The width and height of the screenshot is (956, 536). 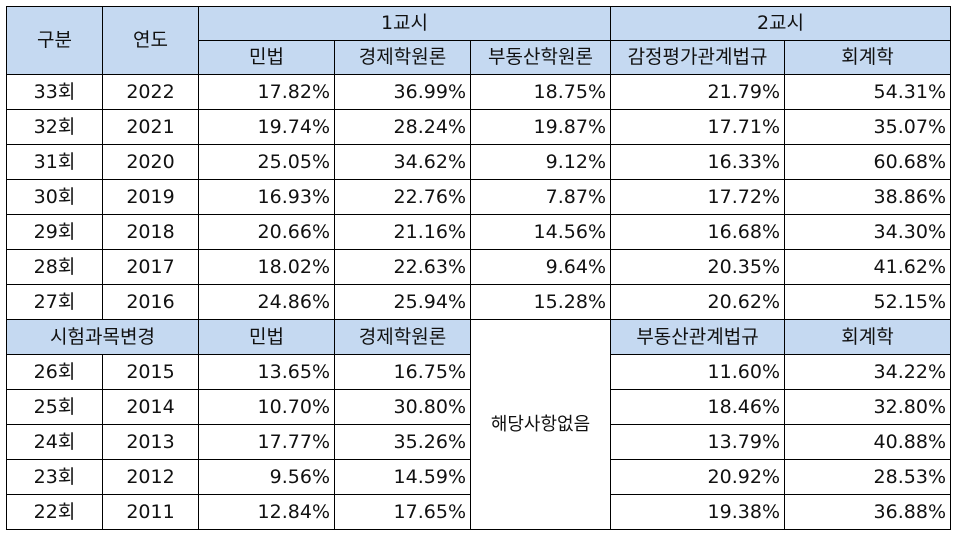 What do you see at coordinates (697, 337) in the screenshot?
I see `header-old-real-estate-law: 부동산관계법규` at bounding box center [697, 337].